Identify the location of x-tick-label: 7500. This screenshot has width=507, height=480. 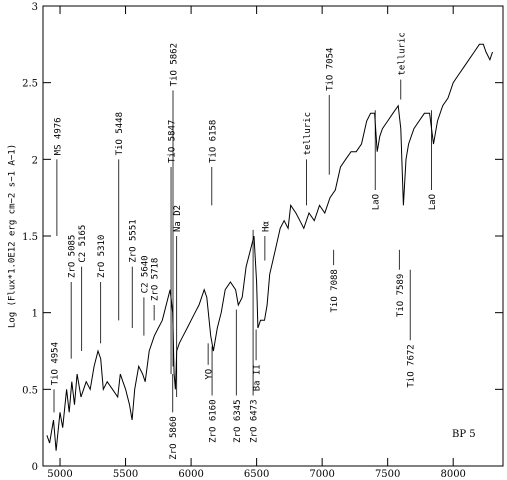
(387, 474).